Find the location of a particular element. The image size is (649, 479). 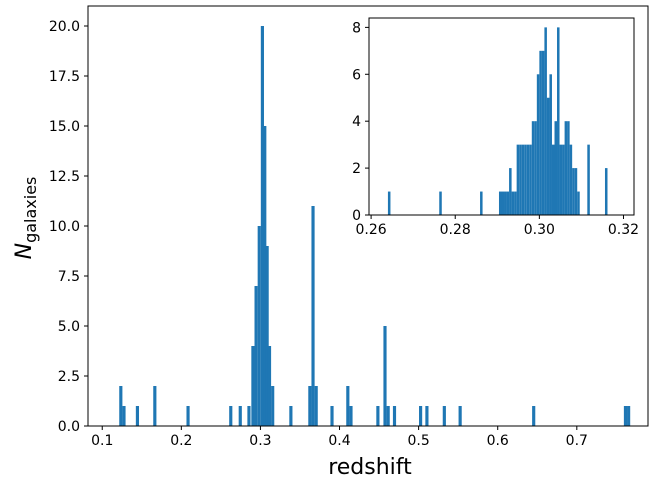

inset-bars is located at coordinates (497, 121).